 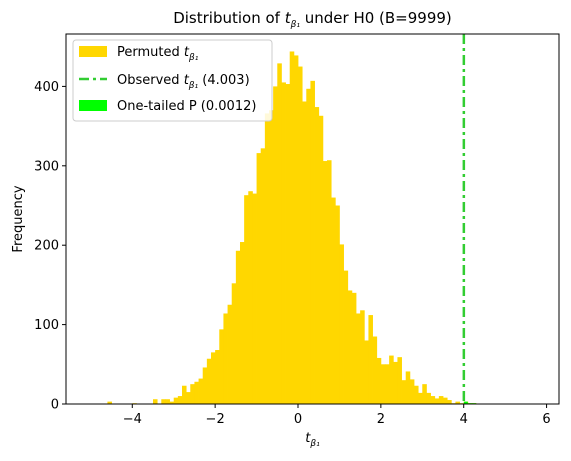 I want to click on x-tick-label: 2, so click(x=381, y=419).